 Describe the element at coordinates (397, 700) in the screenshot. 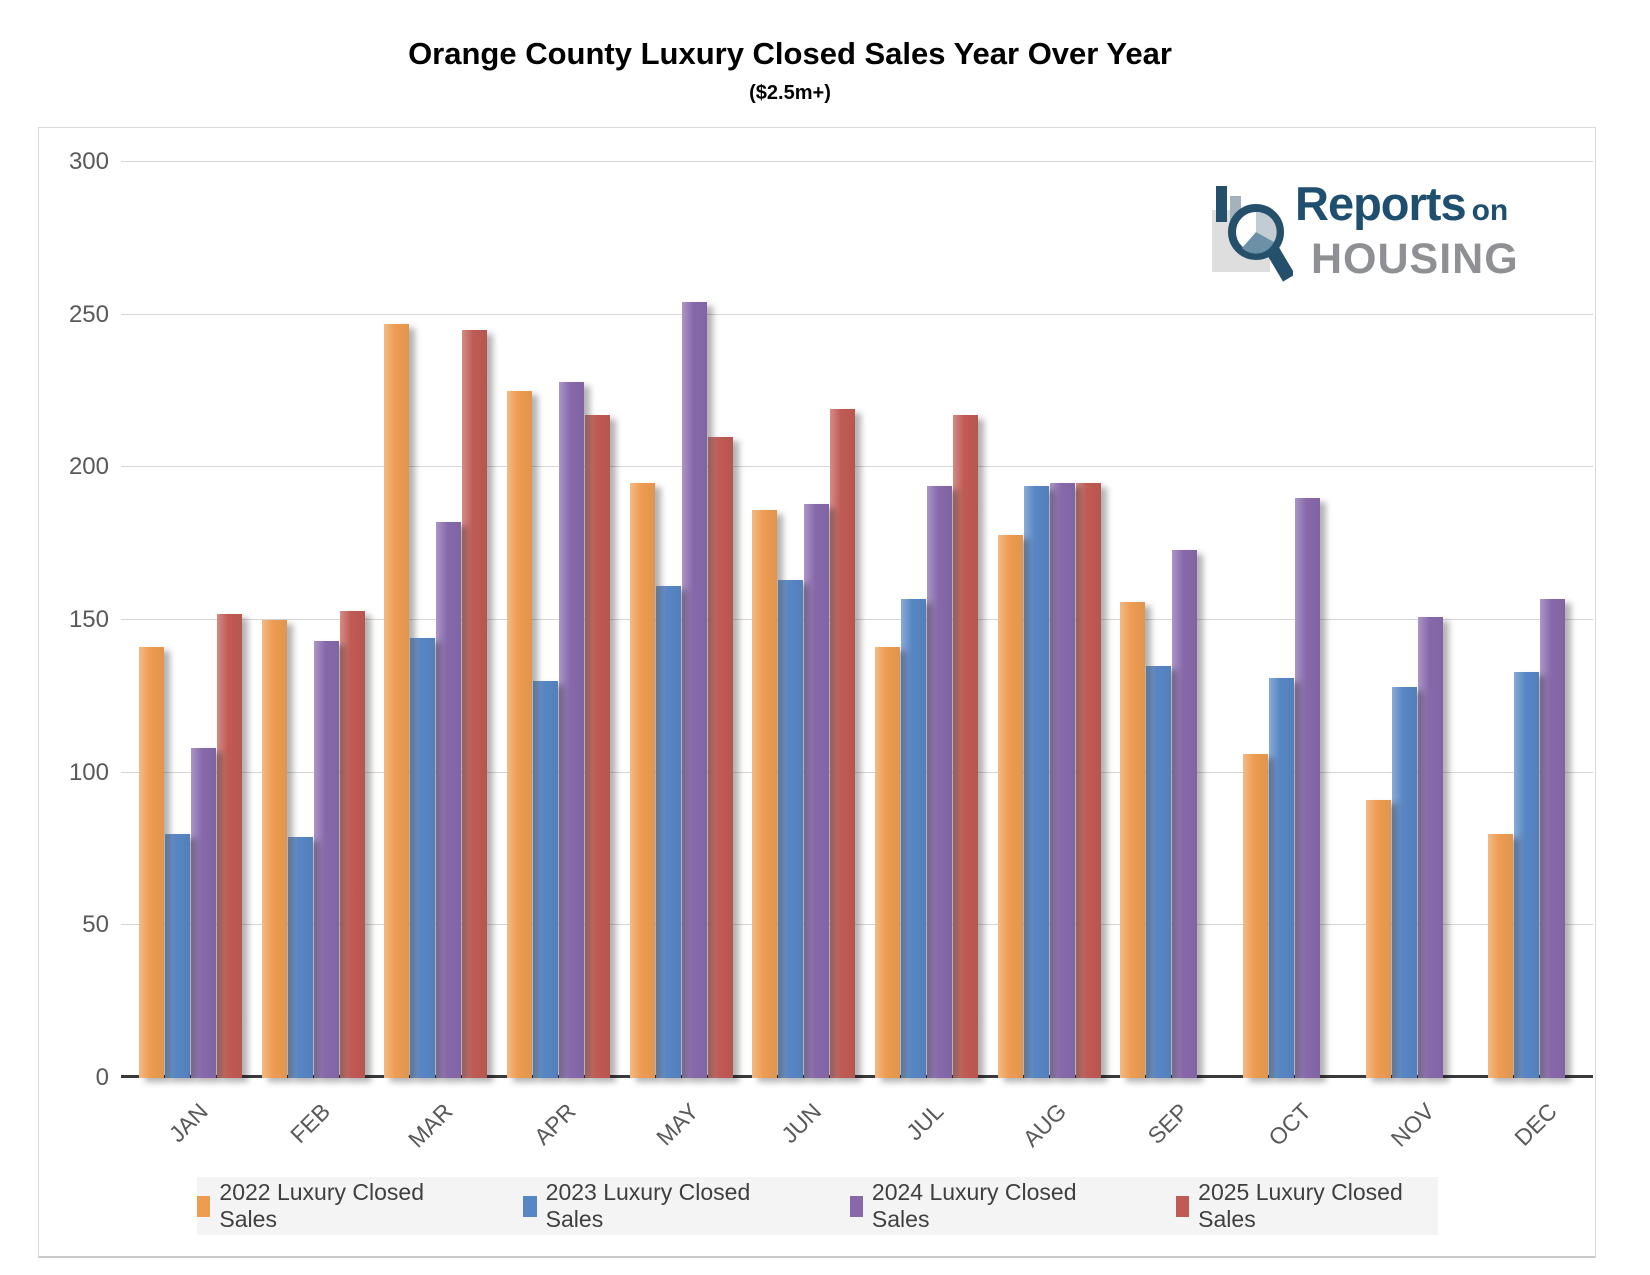

I see `bar-mar-2022` at that location.